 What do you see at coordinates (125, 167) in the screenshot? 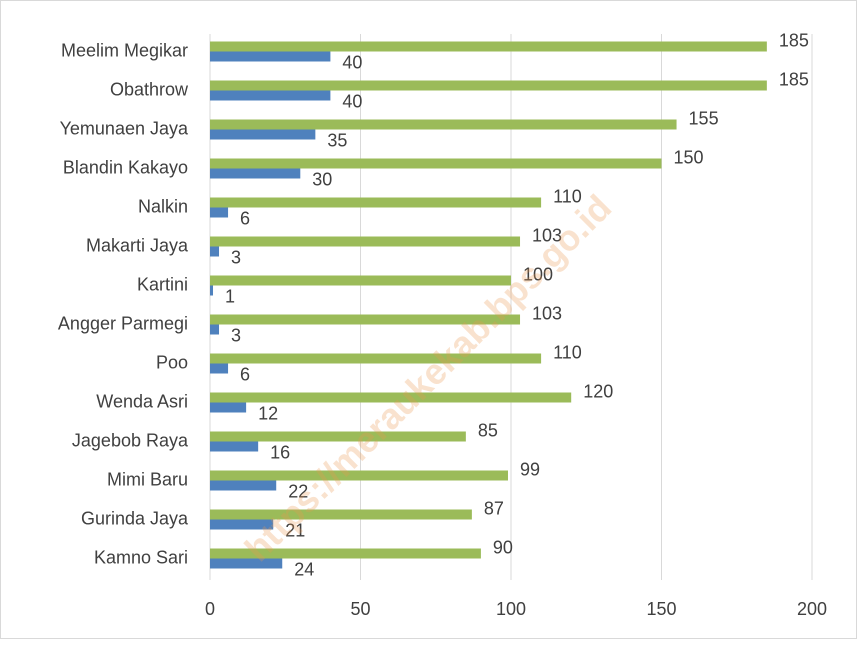
I see `y-tick-label: Blandin Kakayo` at bounding box center [125, 167].